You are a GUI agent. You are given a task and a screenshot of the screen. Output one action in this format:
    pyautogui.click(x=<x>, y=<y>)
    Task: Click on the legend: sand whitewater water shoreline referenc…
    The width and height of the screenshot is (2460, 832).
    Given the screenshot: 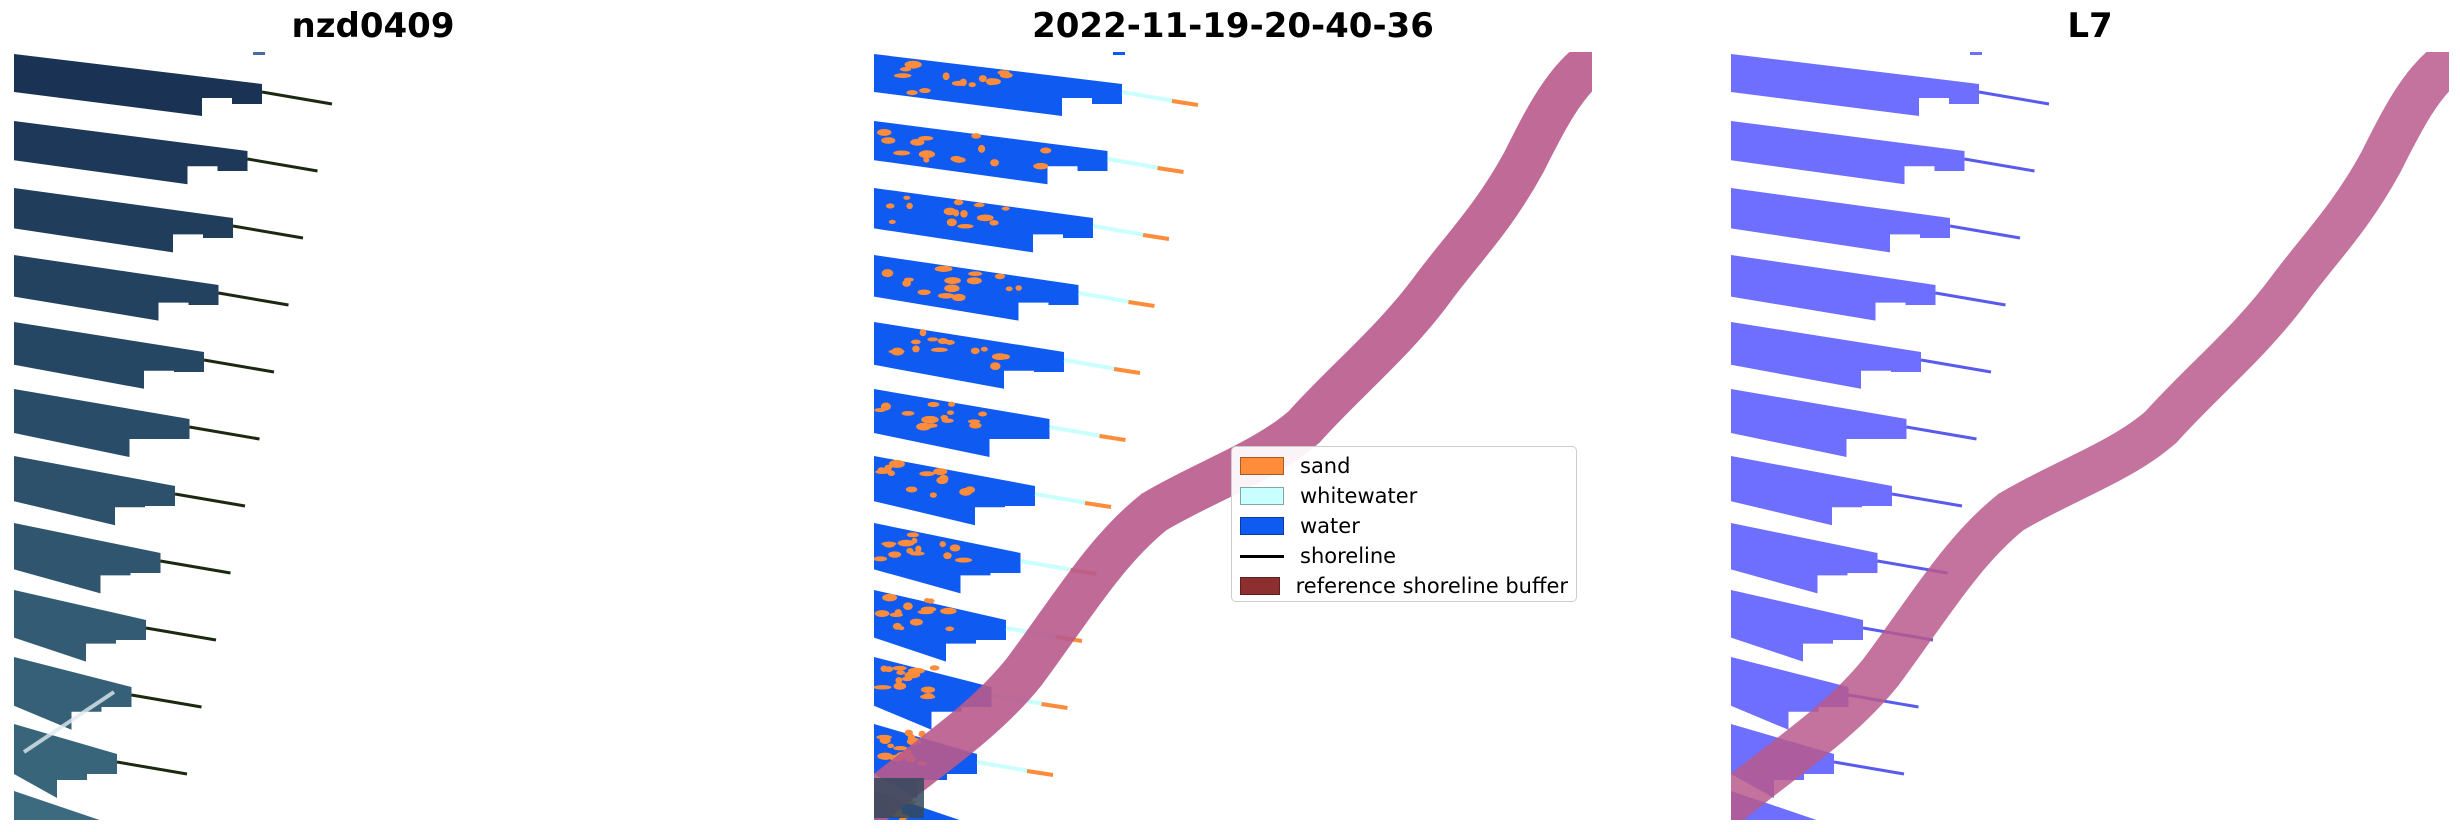 What is the action you would take?
    pyautogui.click(x=1404, y=524)
    